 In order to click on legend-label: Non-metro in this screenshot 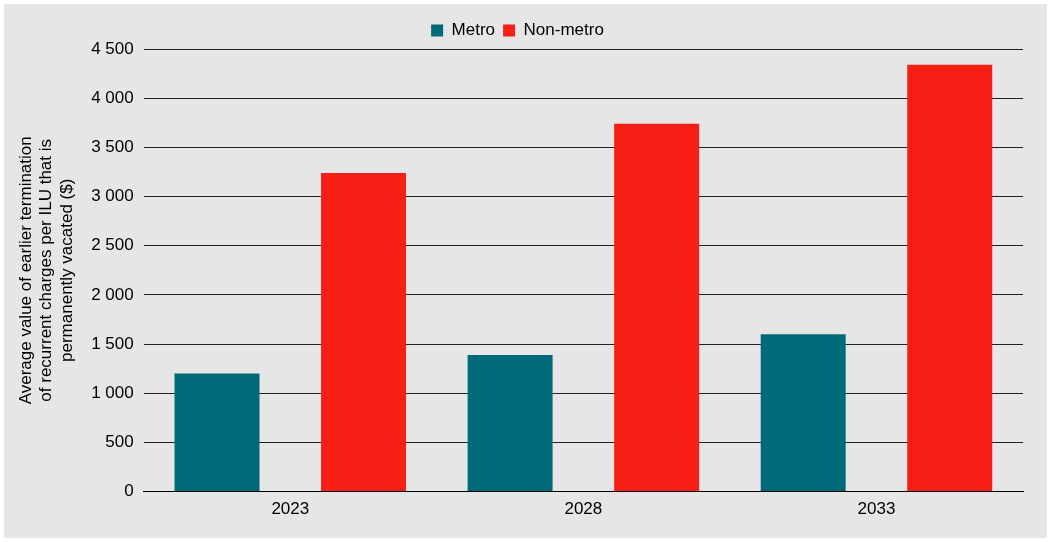, I will do `click(563, 30)`.